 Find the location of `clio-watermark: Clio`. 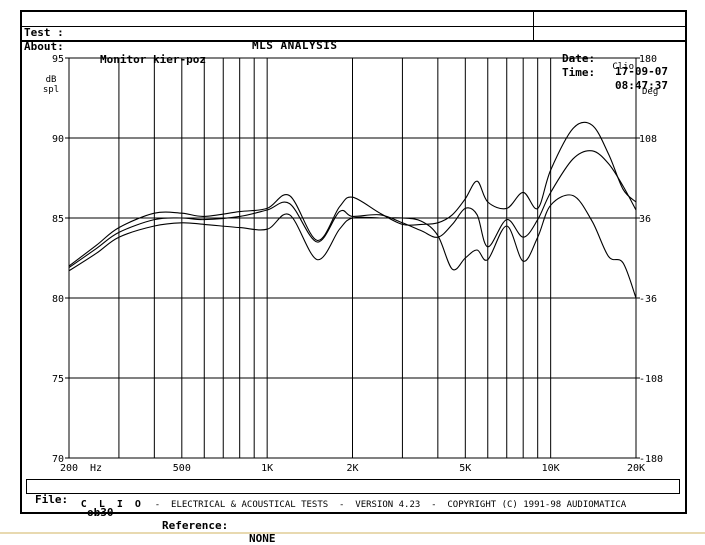

clio-watermark: Clio is located at coordinates (623, 67).